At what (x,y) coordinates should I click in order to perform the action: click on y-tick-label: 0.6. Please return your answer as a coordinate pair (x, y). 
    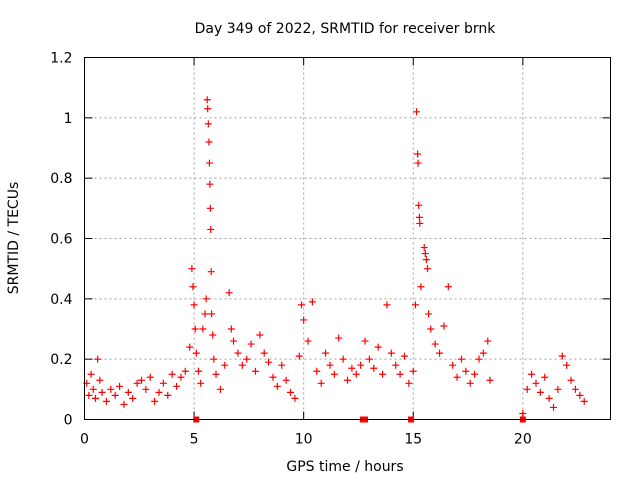
    Looking at the image, I should click on (61, 240).